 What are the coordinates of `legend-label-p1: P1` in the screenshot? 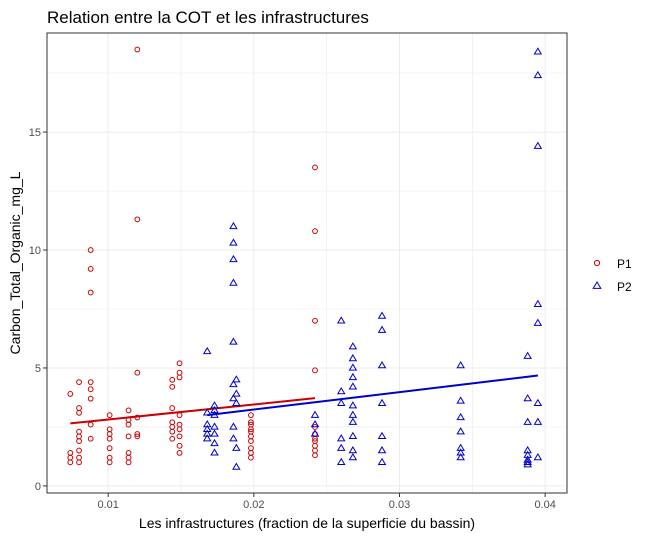 It's located at (624, 264).